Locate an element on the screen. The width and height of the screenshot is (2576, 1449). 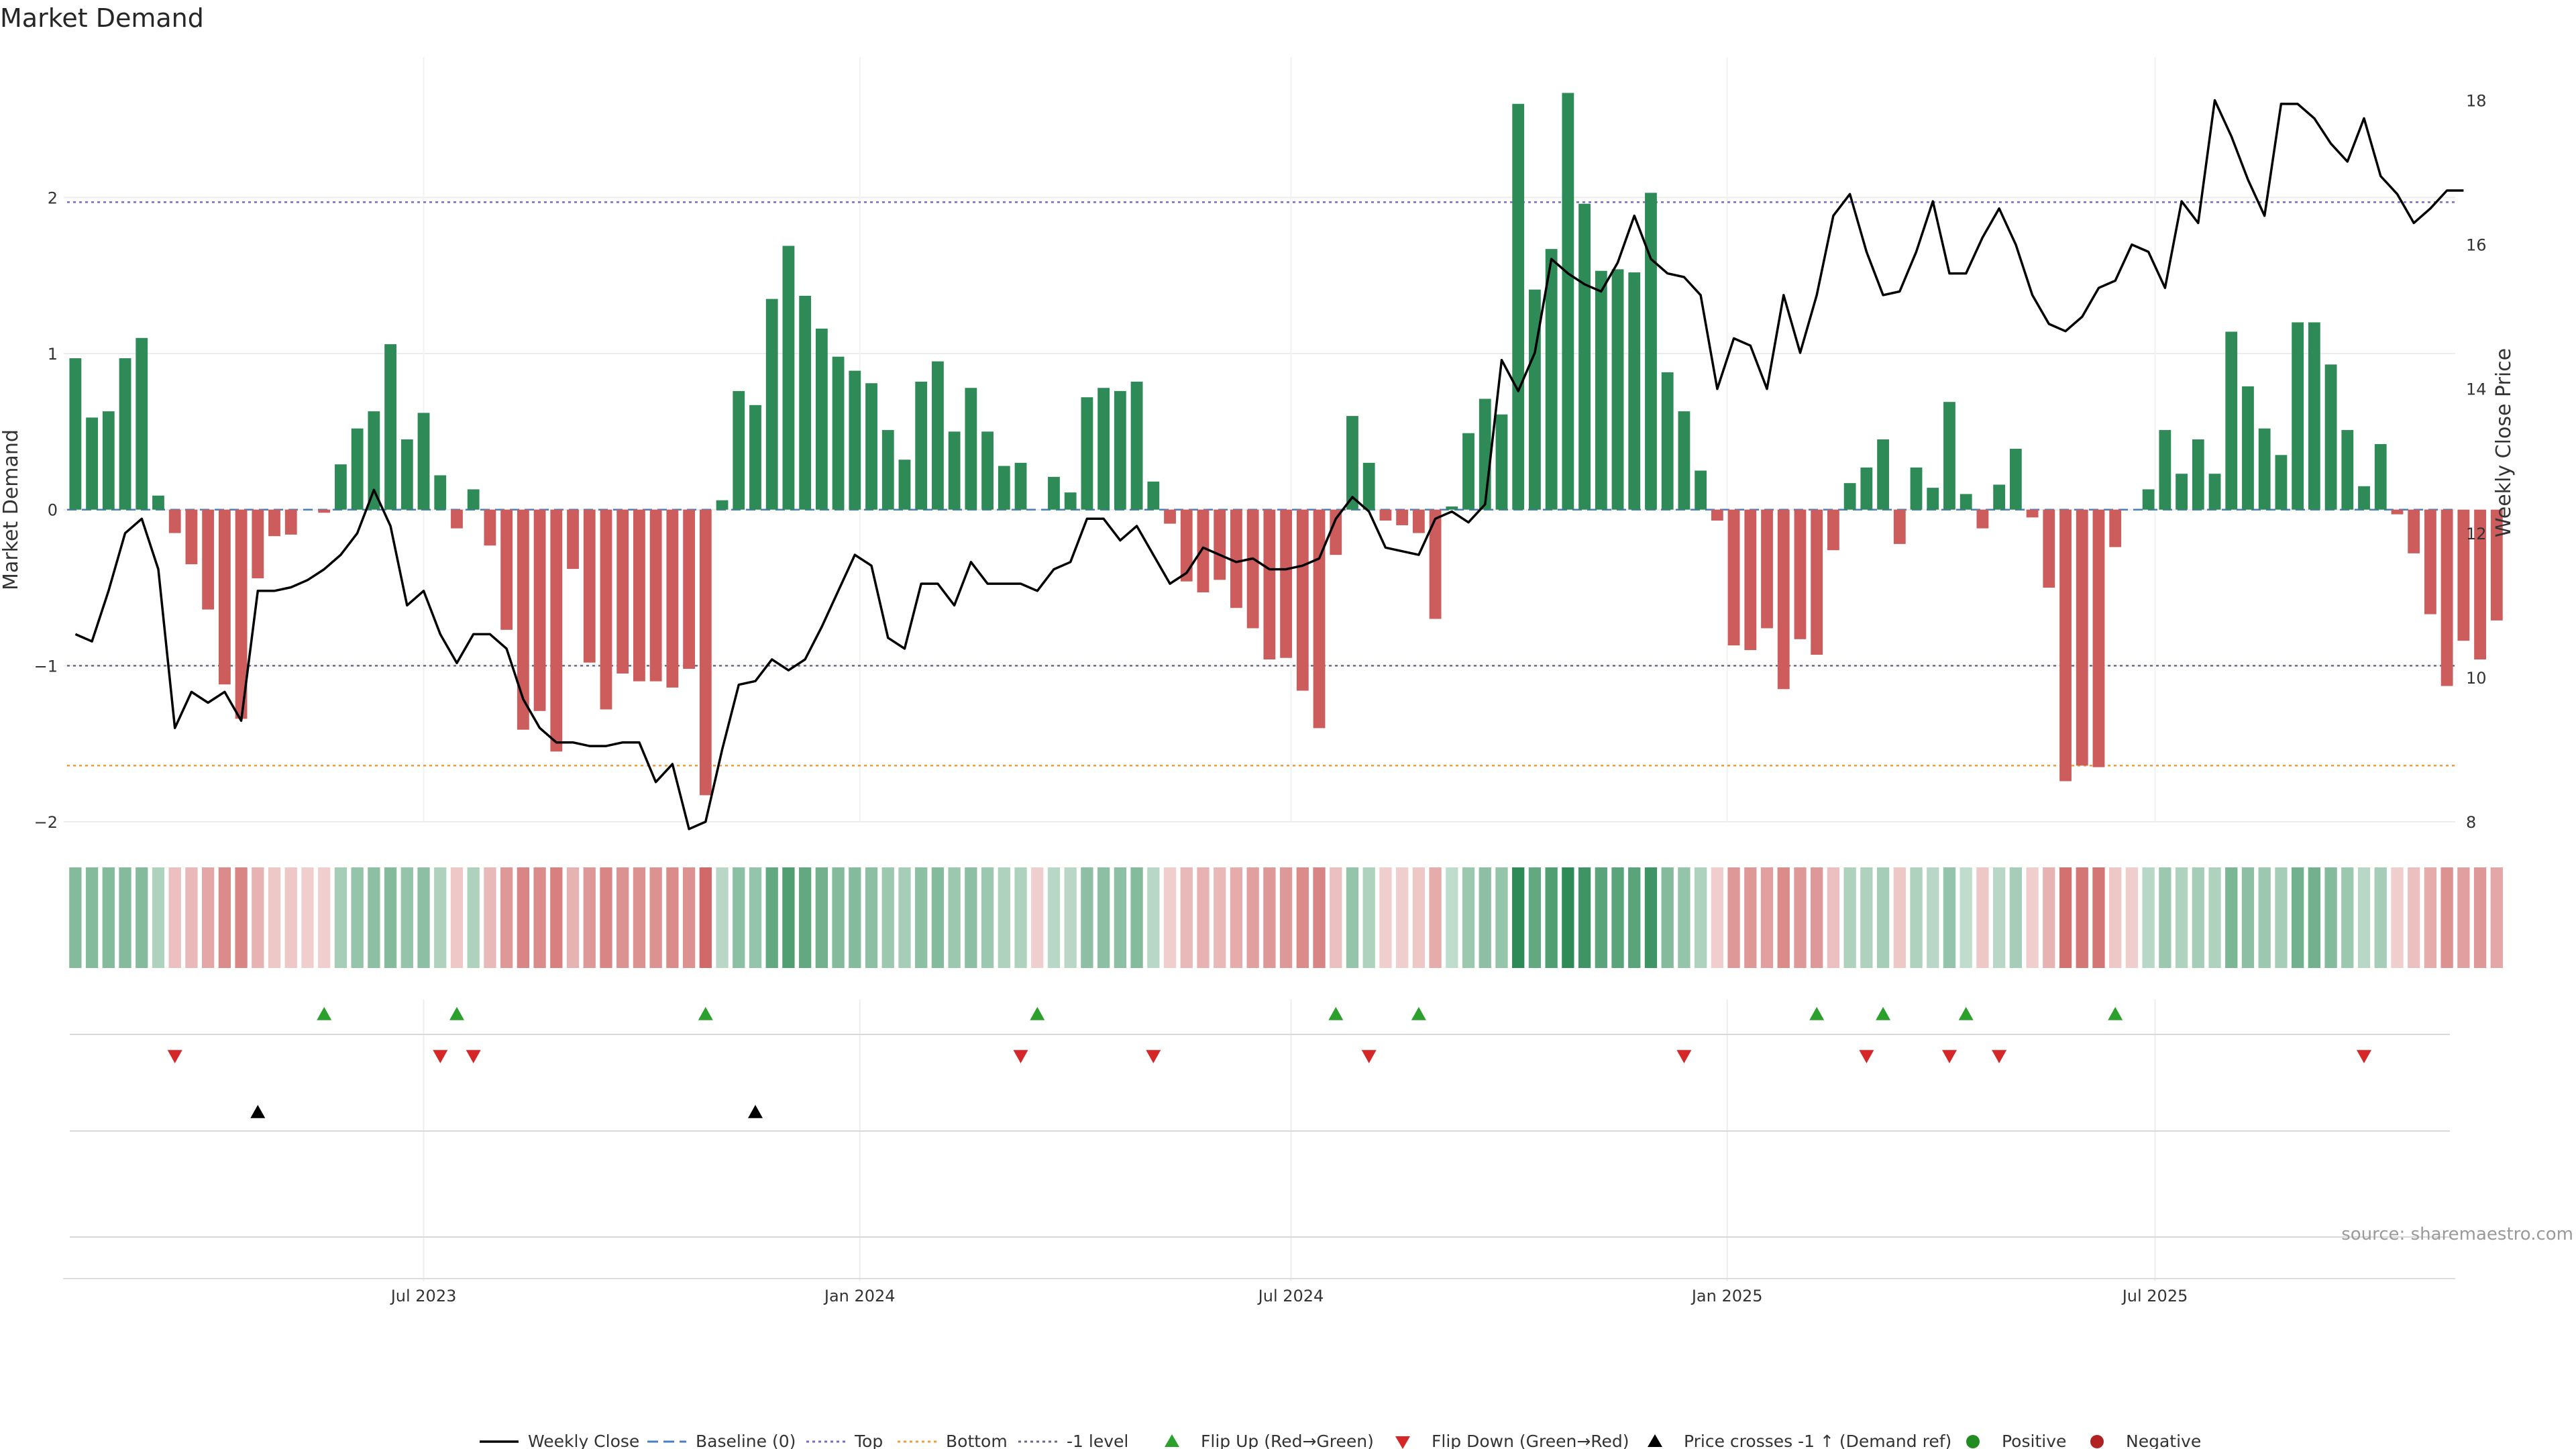
left-axis-label: Market Demand is located at coordinates (11, 509).